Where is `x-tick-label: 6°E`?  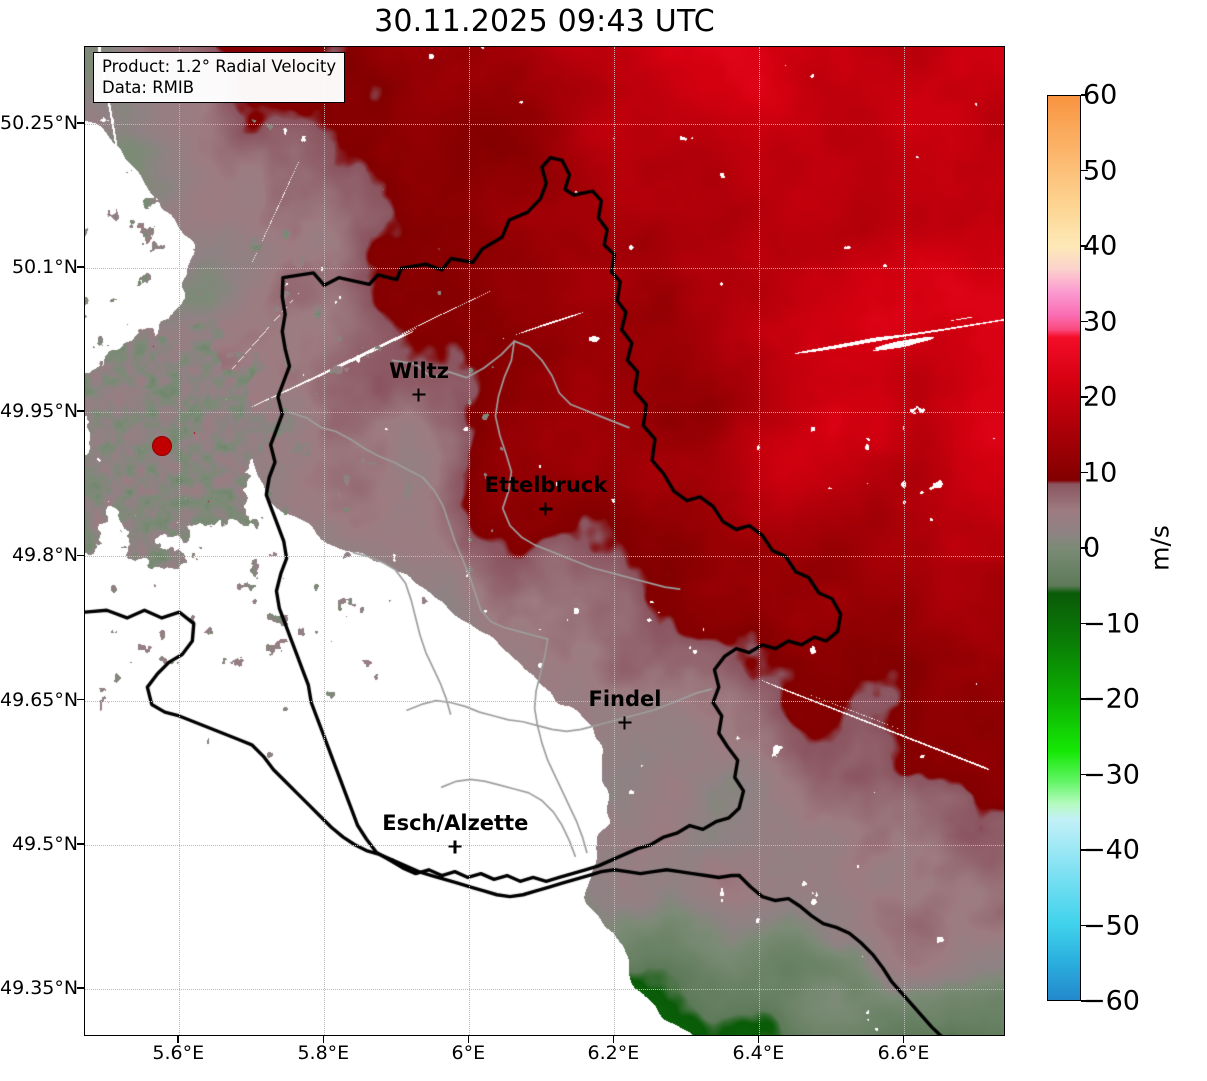
x-tick-label: 6°E is located at coordinates (468, 1053).